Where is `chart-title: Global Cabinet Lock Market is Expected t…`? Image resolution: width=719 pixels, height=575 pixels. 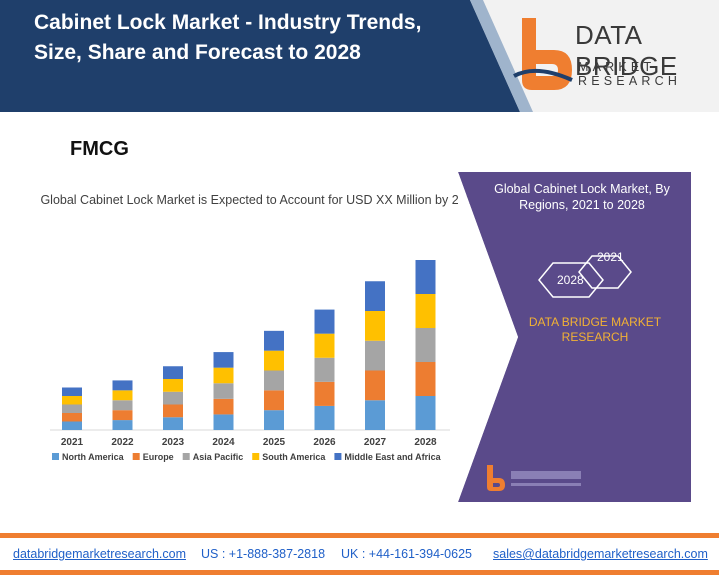
chart-title: Global Cabinet Lock Market is Expected t… is located at coordinates (260, 200).